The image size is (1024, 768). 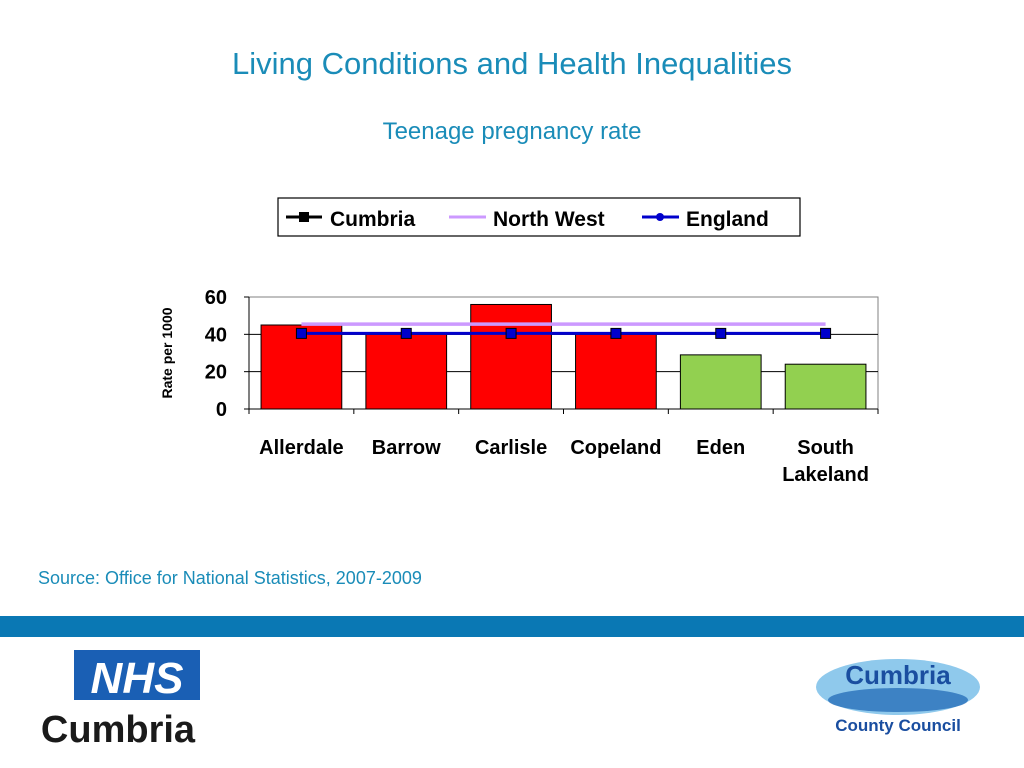 I want to click on axes, so click(x=561, y=355).